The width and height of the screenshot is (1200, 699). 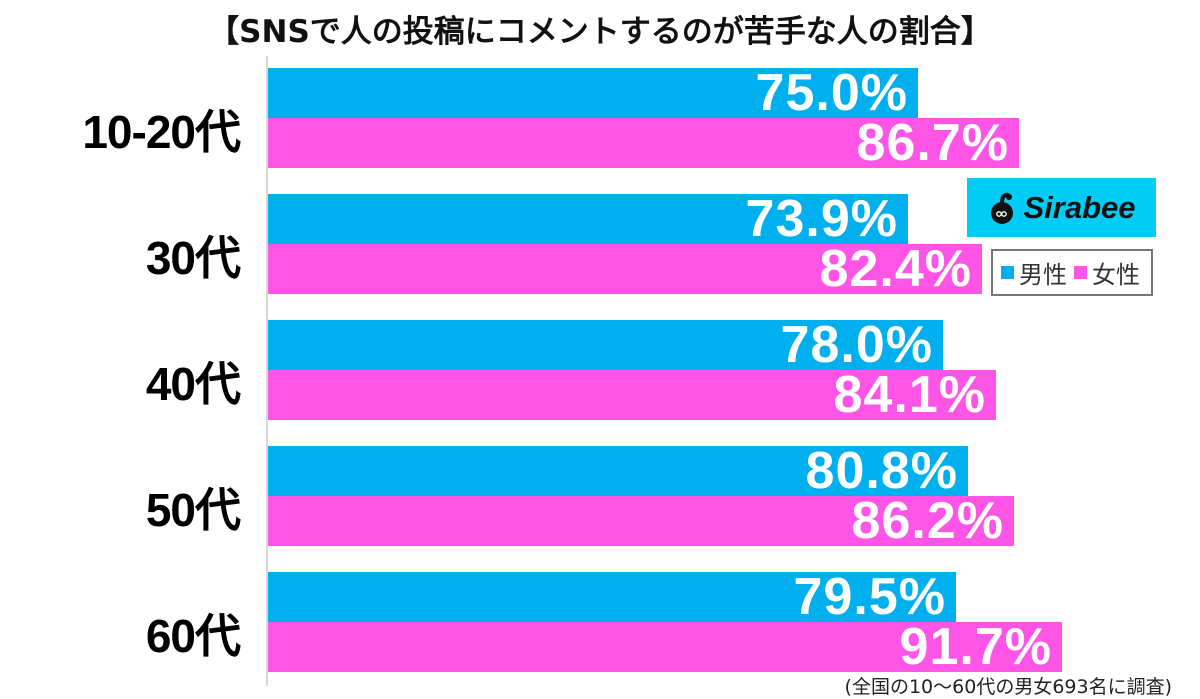 I want to click on legend: 男性 女性, so click(x=1072, y=272).